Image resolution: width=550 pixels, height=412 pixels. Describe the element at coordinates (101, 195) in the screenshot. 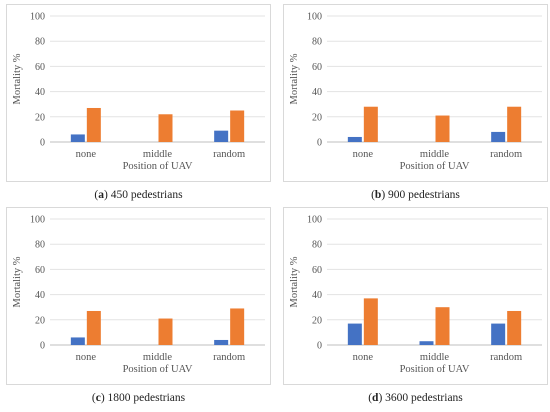

I see `caption-letter: a` at that location.